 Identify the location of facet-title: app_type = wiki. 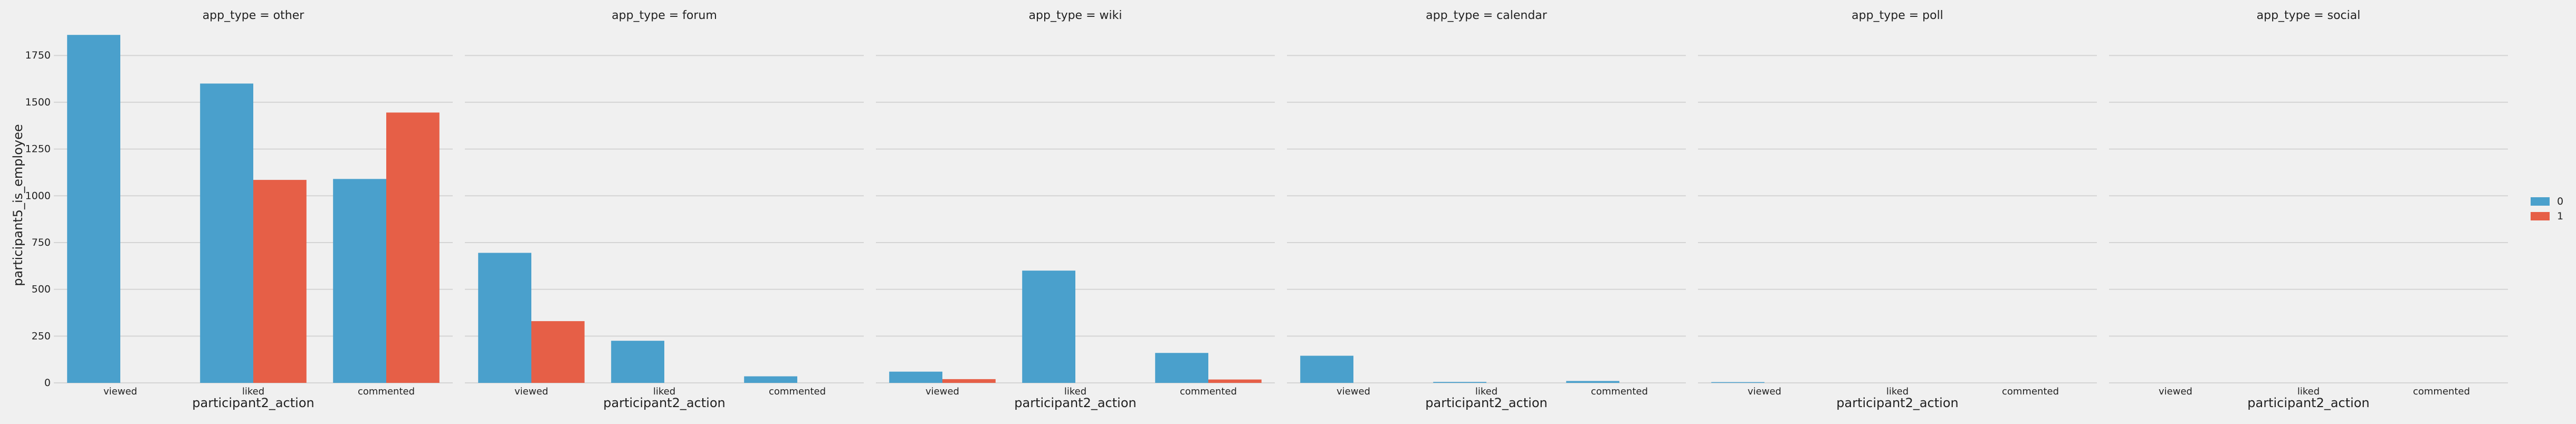
(1075, 15).